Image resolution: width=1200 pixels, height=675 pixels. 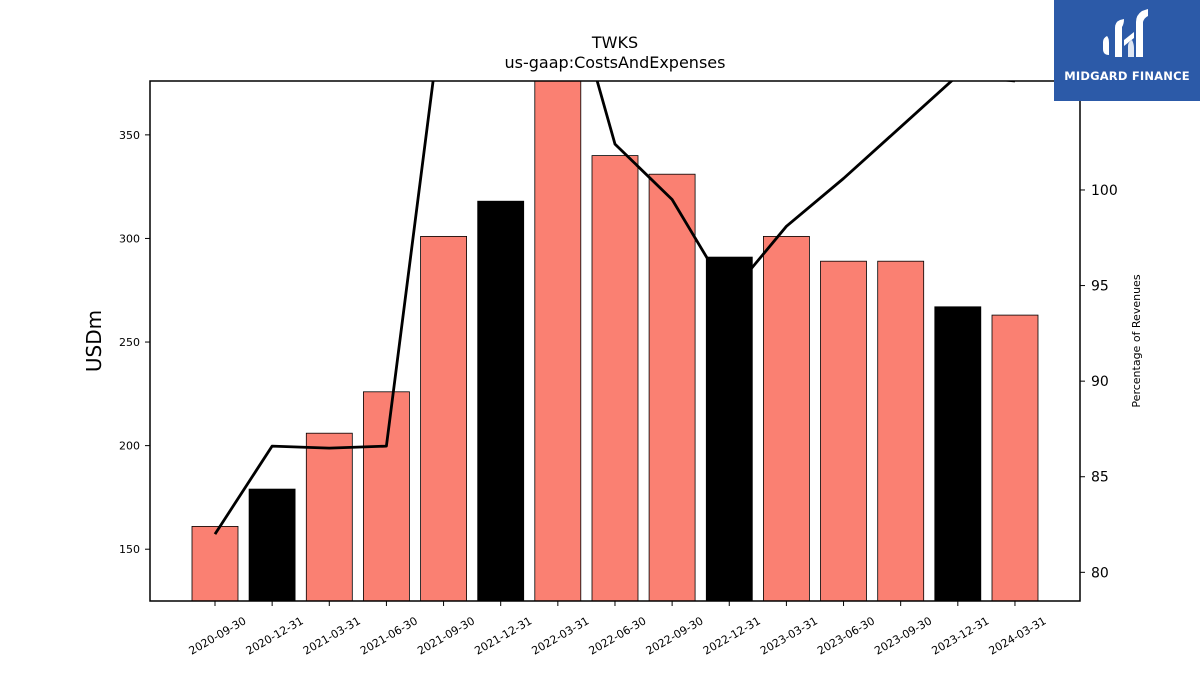 What do you see at coordinates (129, 238) in the screenshot?
I see `y-tick-label: 300` at bounding box center [129, 238].